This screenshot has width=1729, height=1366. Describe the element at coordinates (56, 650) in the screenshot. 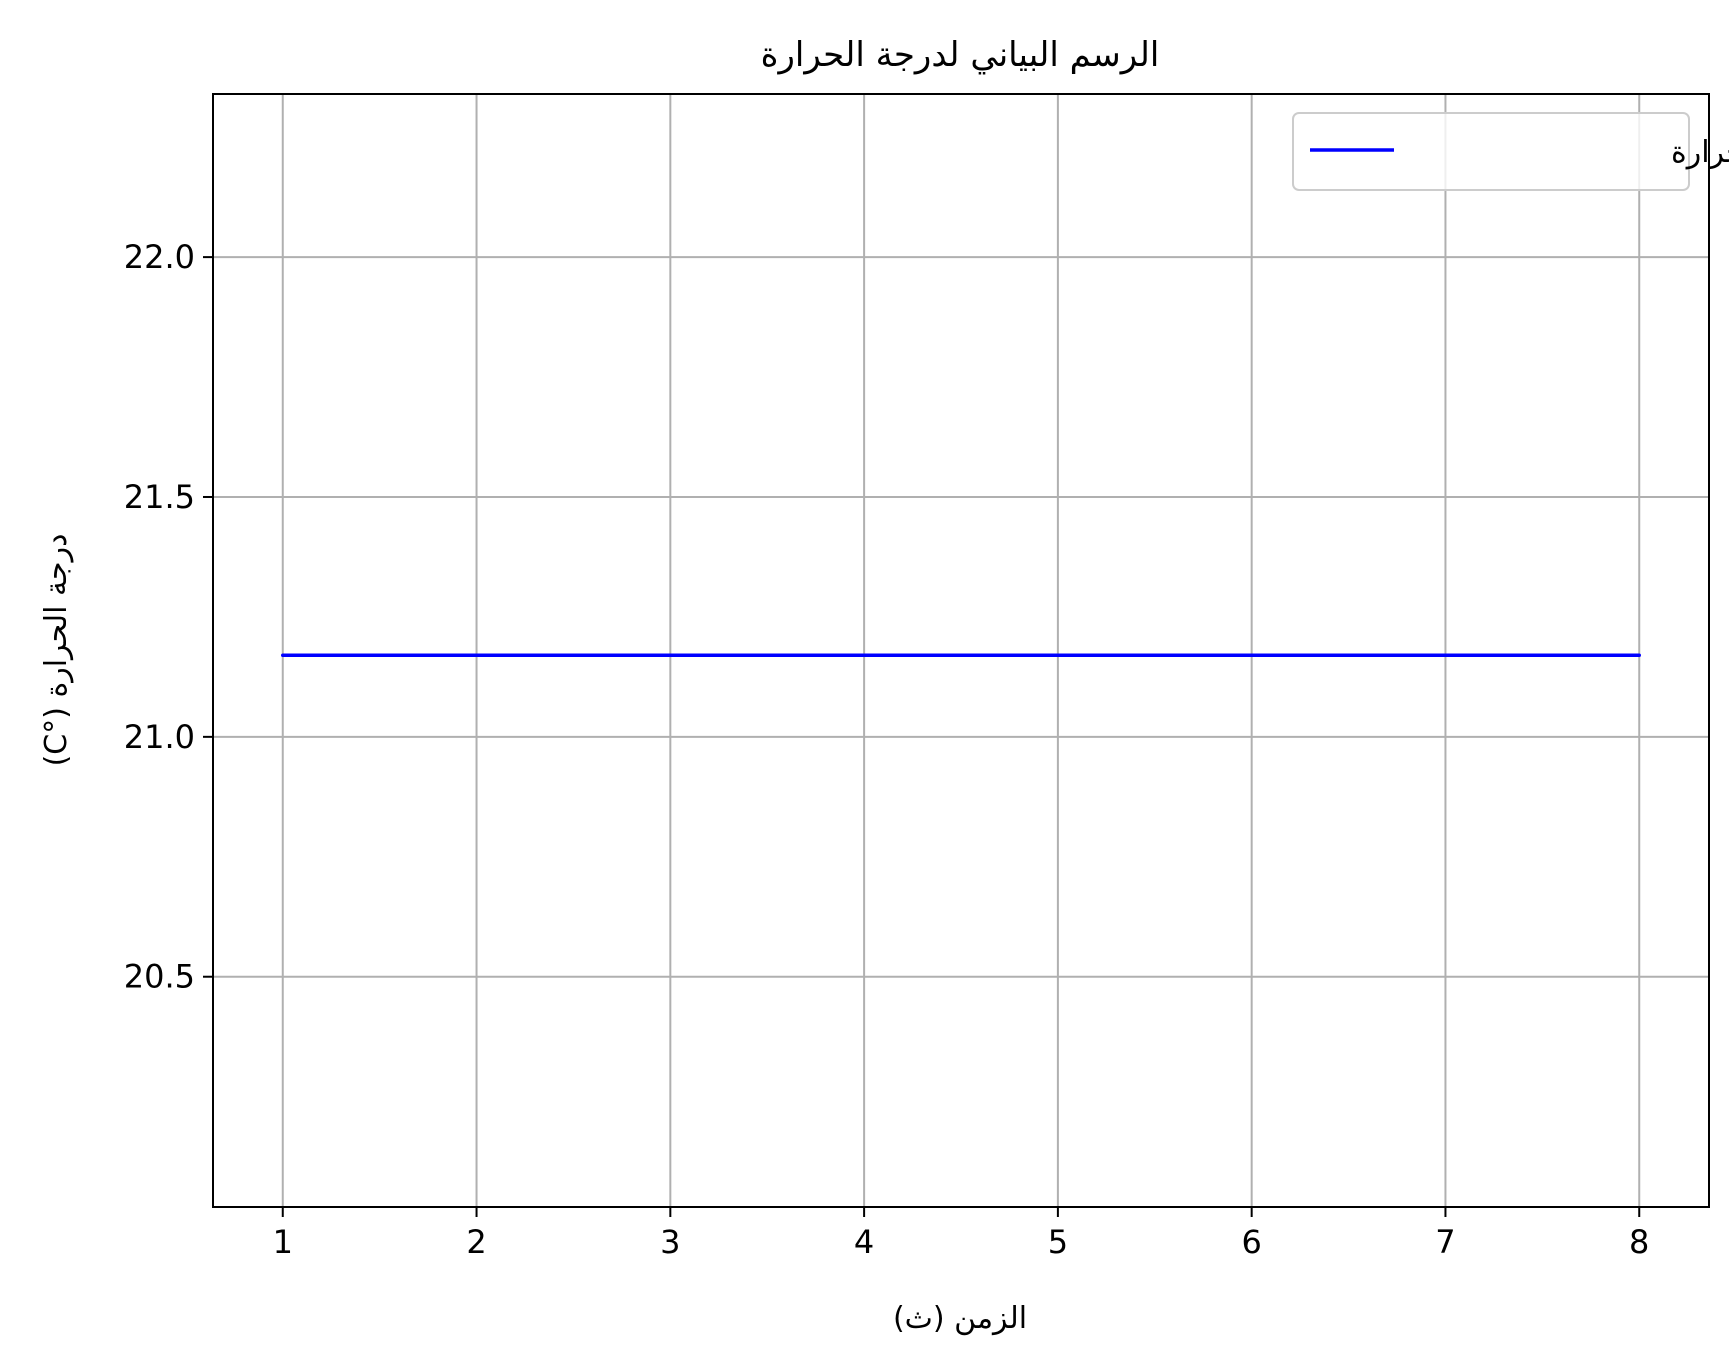

I see `y-axis-label: درجة الحرارة (°C)` at that location.